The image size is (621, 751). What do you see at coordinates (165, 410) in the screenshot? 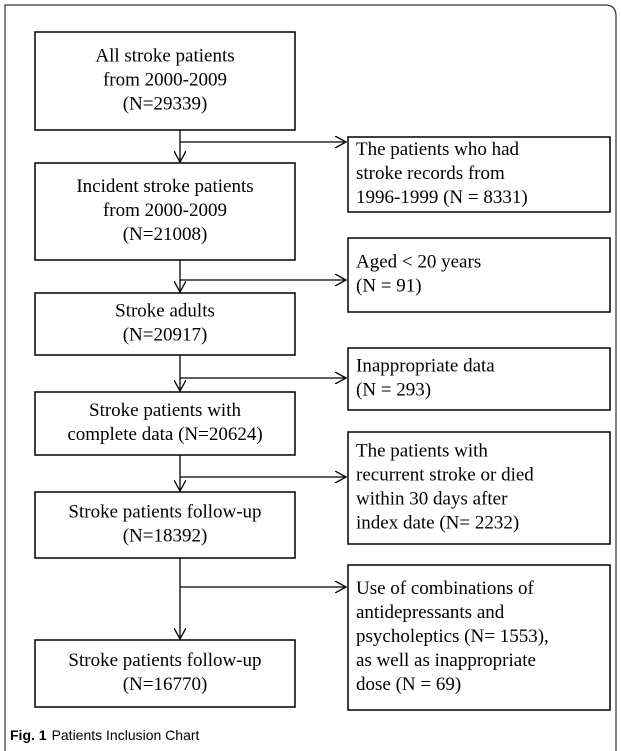
I see `box-line: Stroke patients with` at bounding box center [165, 410].